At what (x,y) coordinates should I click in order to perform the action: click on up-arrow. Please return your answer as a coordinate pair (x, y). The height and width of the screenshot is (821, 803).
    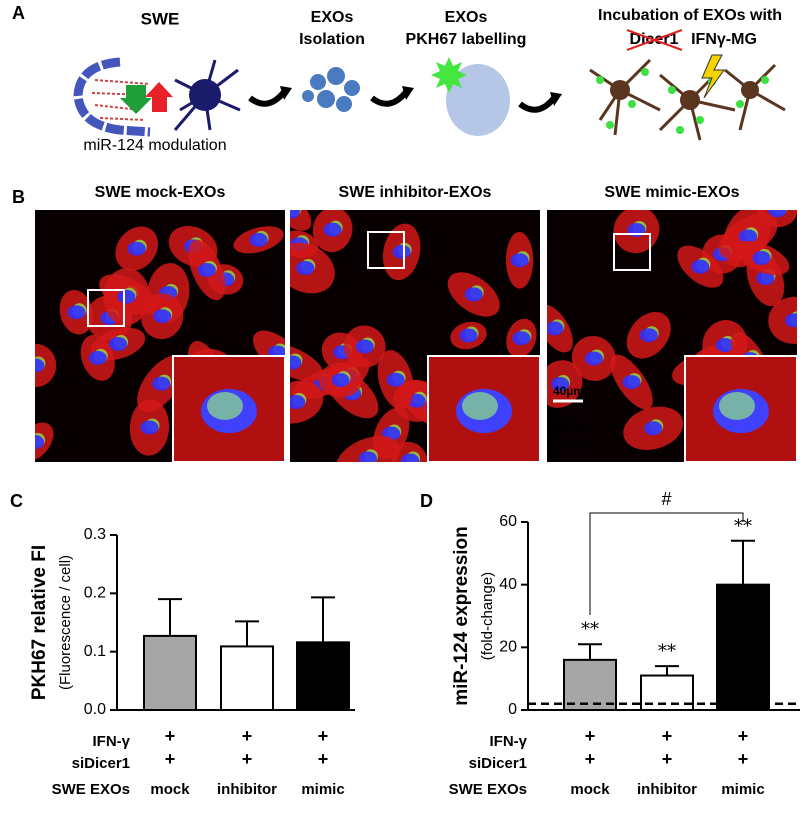
    Looking at the image, I should click on (159, 97).